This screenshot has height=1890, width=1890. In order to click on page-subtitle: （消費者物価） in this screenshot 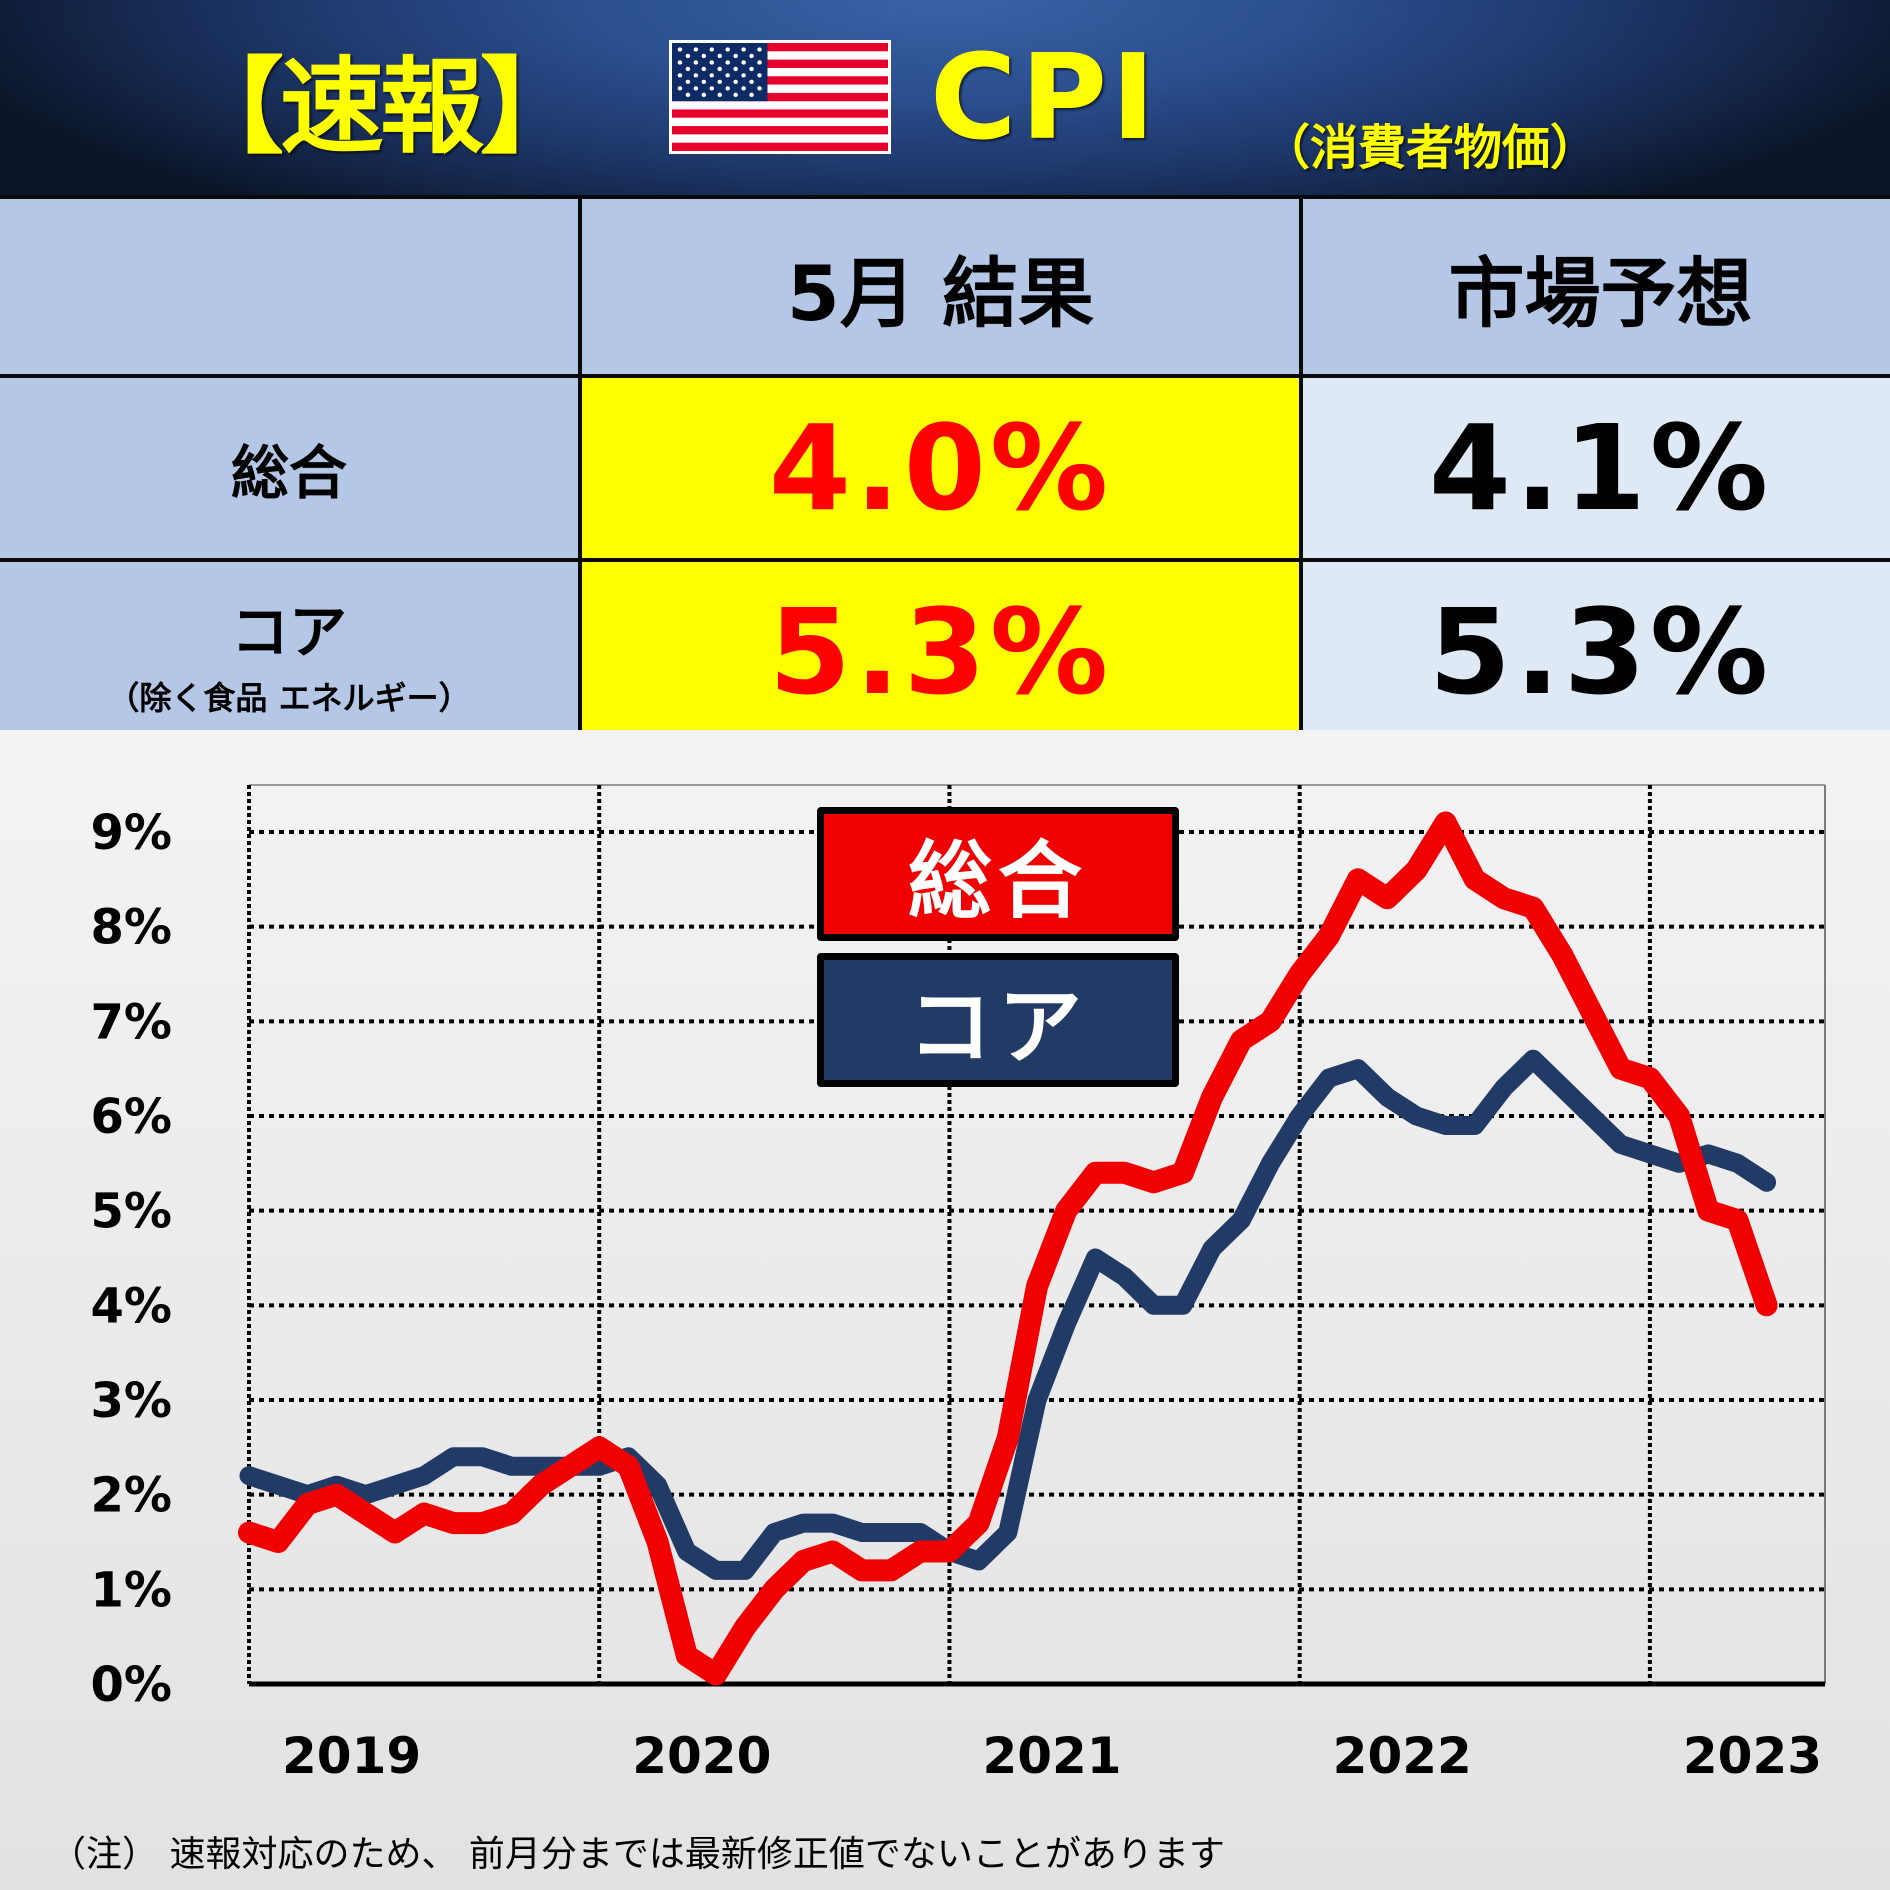, I will do `click(1430, 148)`.